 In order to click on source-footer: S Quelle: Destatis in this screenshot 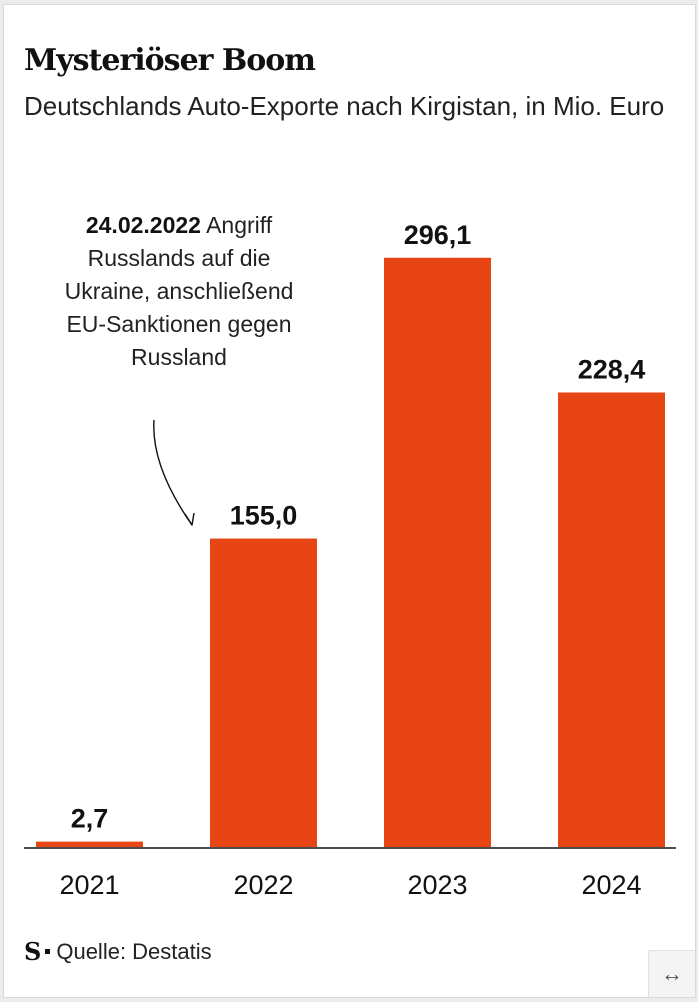, I will do `click(118, 951)`.